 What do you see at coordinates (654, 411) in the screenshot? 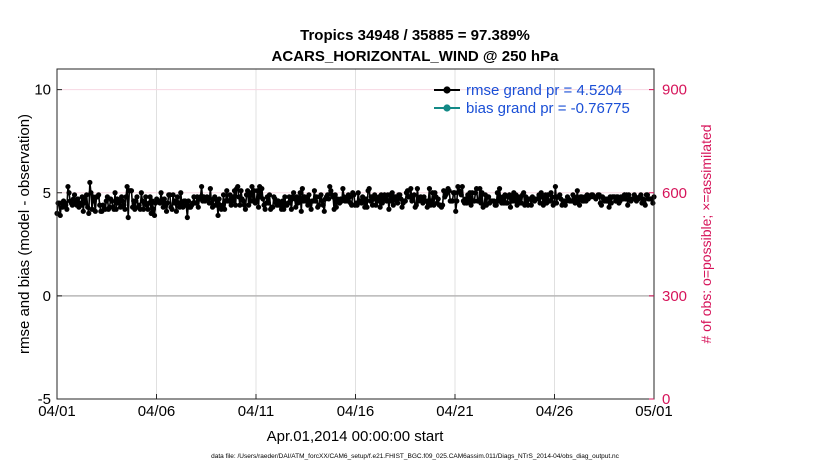
I see `x-tick-label: 05/01` at bounding box center [654, 411].